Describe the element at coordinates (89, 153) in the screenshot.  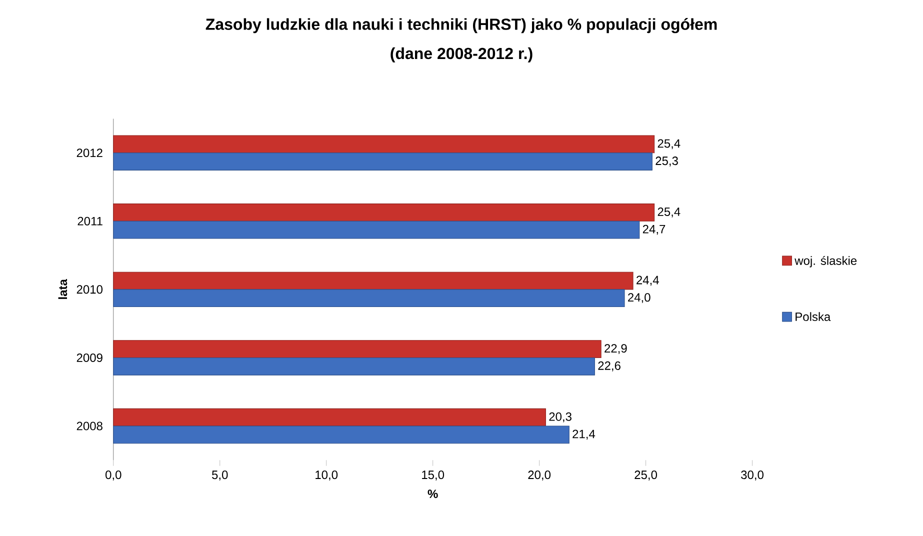
I see `y-tick-label: 2012` at that location.